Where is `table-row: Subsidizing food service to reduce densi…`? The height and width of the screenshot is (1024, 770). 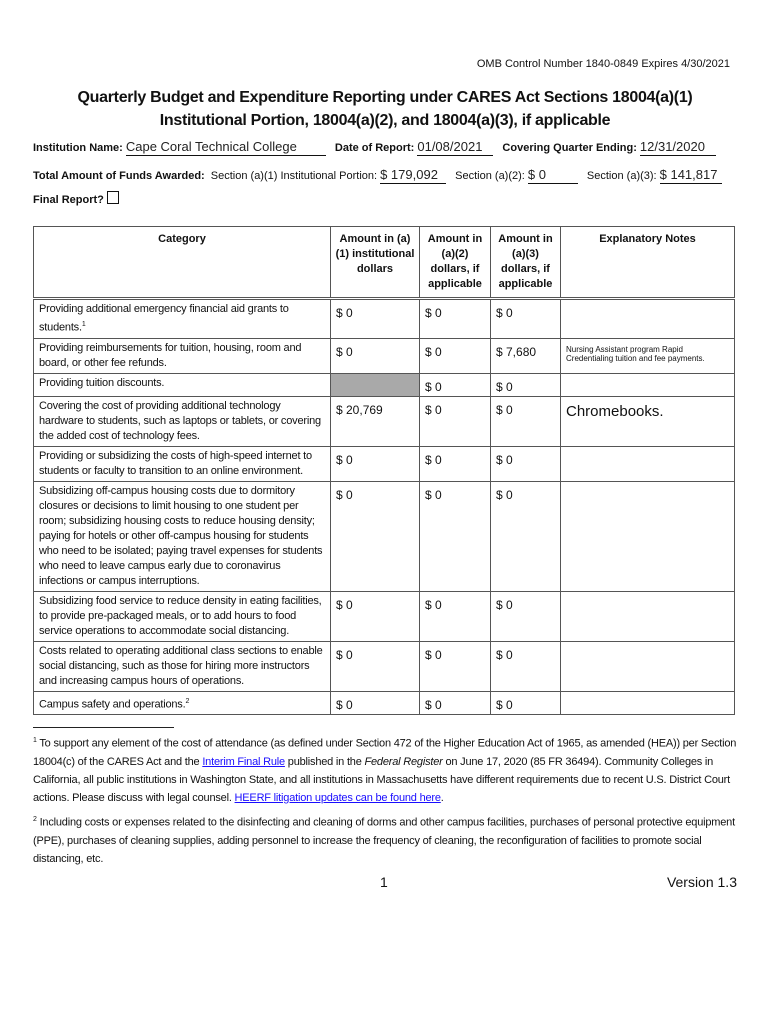
table-row: Subsidizing food service to reduce densi… is located at coordinates (384, 616).